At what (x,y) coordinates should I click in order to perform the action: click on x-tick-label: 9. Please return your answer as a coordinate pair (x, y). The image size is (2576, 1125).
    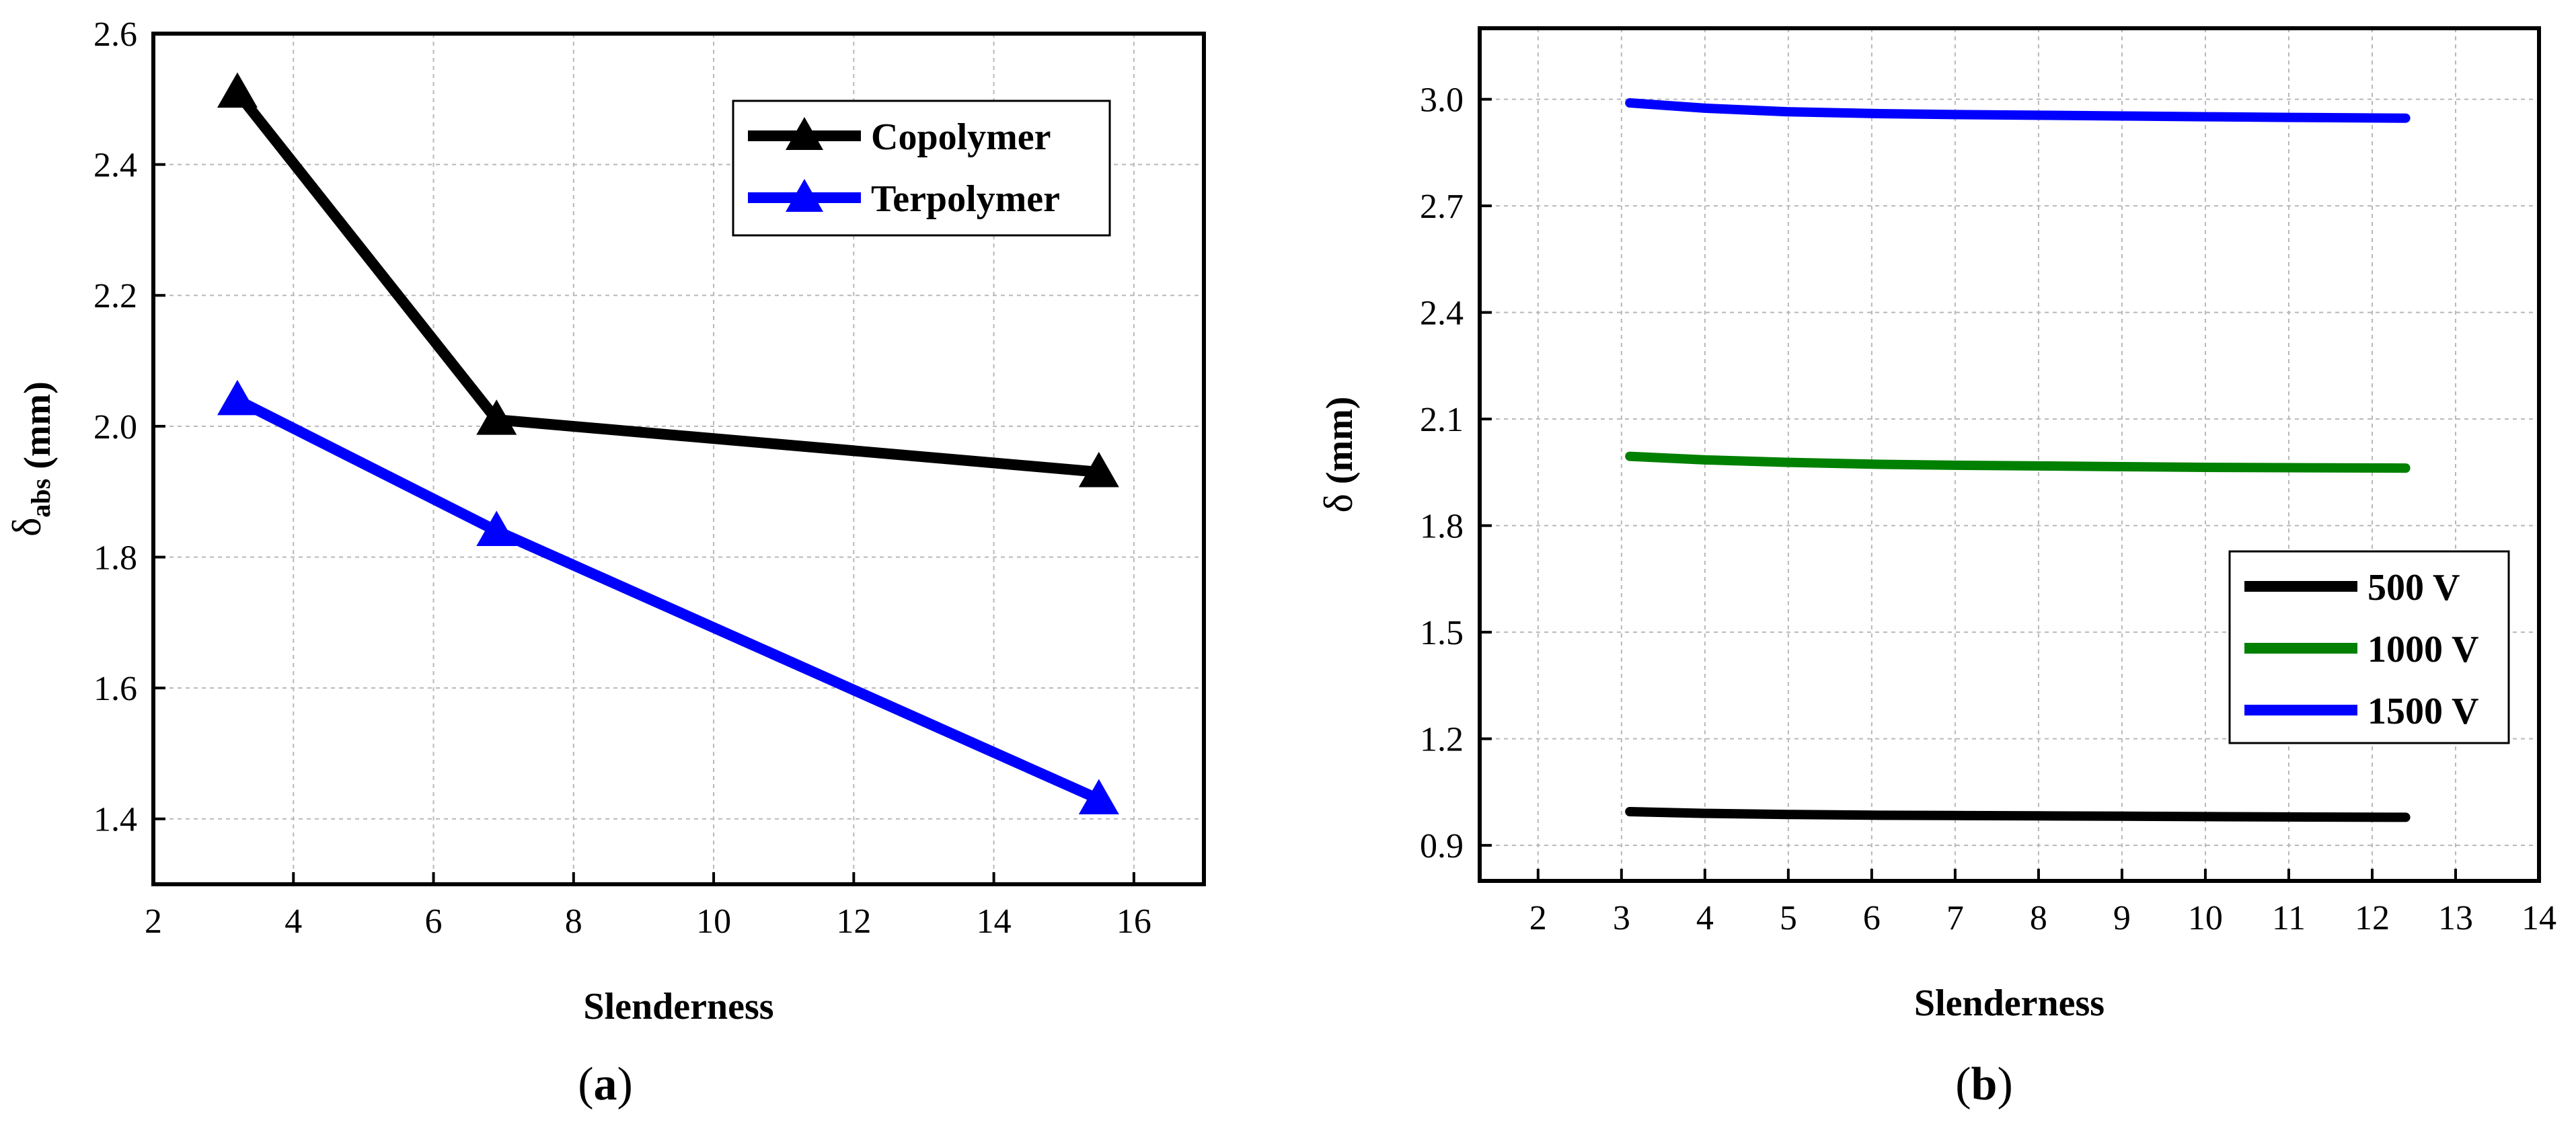
    Looking at the image, I should click on (2122, 918).